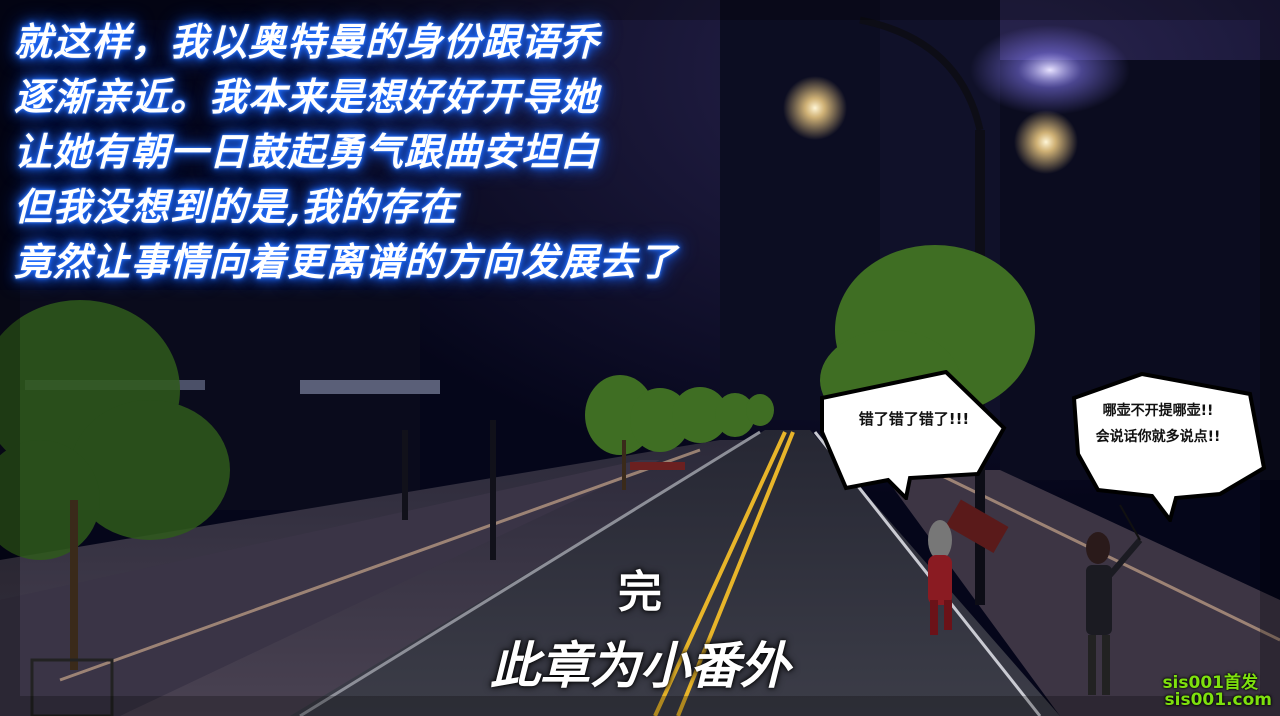  Describe the element at coordinates (1158, 437) in the screenshot. I see `speech-line: 会说话你就多说点!!` at that location.